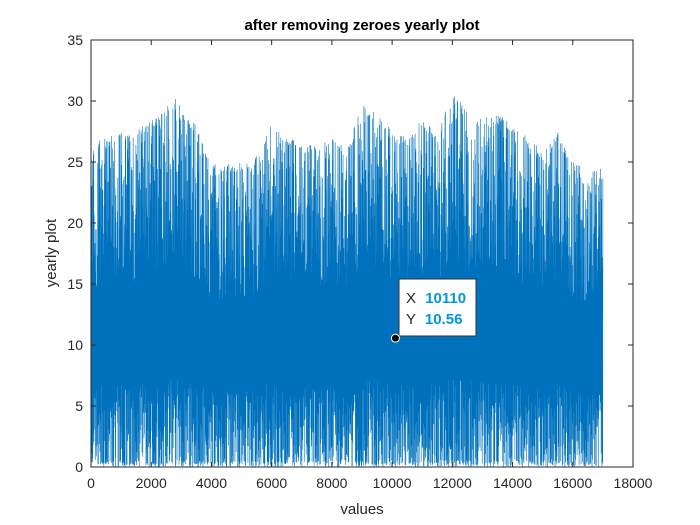 The width and height of the screenshot is (700, 525). What do you see at coordinates (75, 162) in the screenshot?
I see `y-tick-label: 25` at bounding box center [75, 162].